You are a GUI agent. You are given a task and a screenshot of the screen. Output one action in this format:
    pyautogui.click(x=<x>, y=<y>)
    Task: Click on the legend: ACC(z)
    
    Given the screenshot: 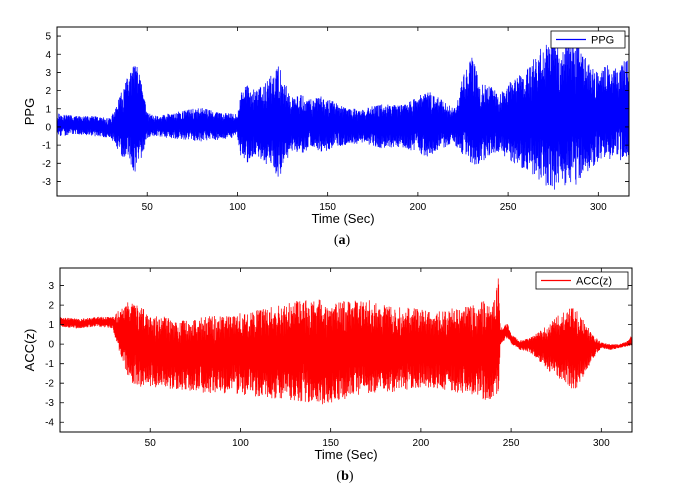 What is the action you would take?
    pyautogui.click(x=582, y=280)
    